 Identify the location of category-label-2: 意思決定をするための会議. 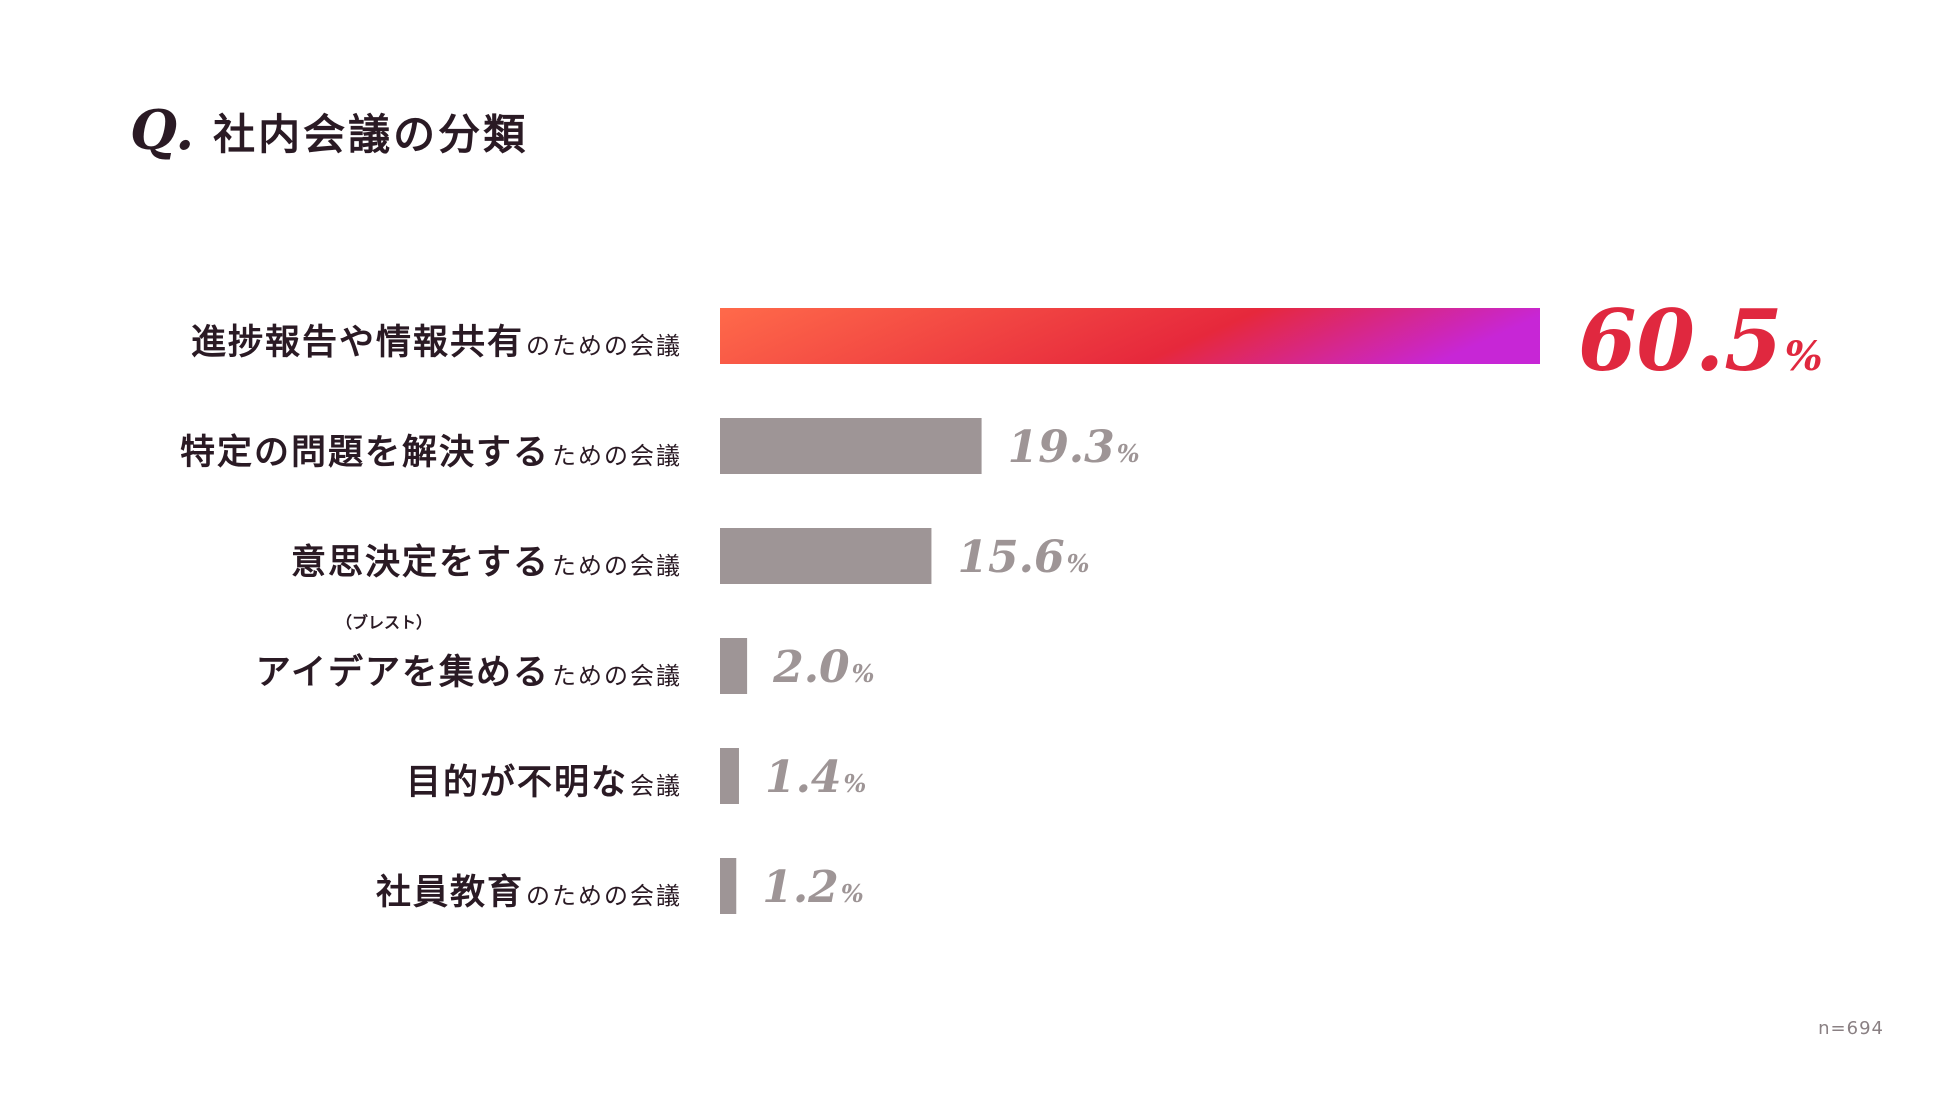
(486, 563).